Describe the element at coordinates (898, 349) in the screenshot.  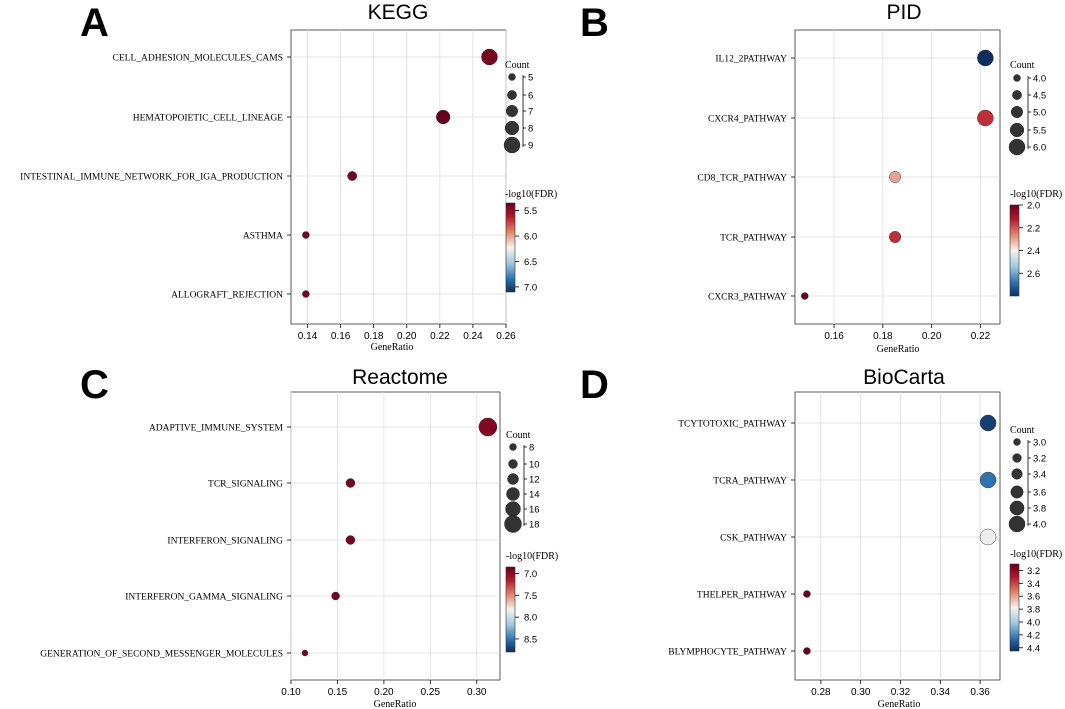
I see `x-axis-title-b: GeneRatio` at that location.